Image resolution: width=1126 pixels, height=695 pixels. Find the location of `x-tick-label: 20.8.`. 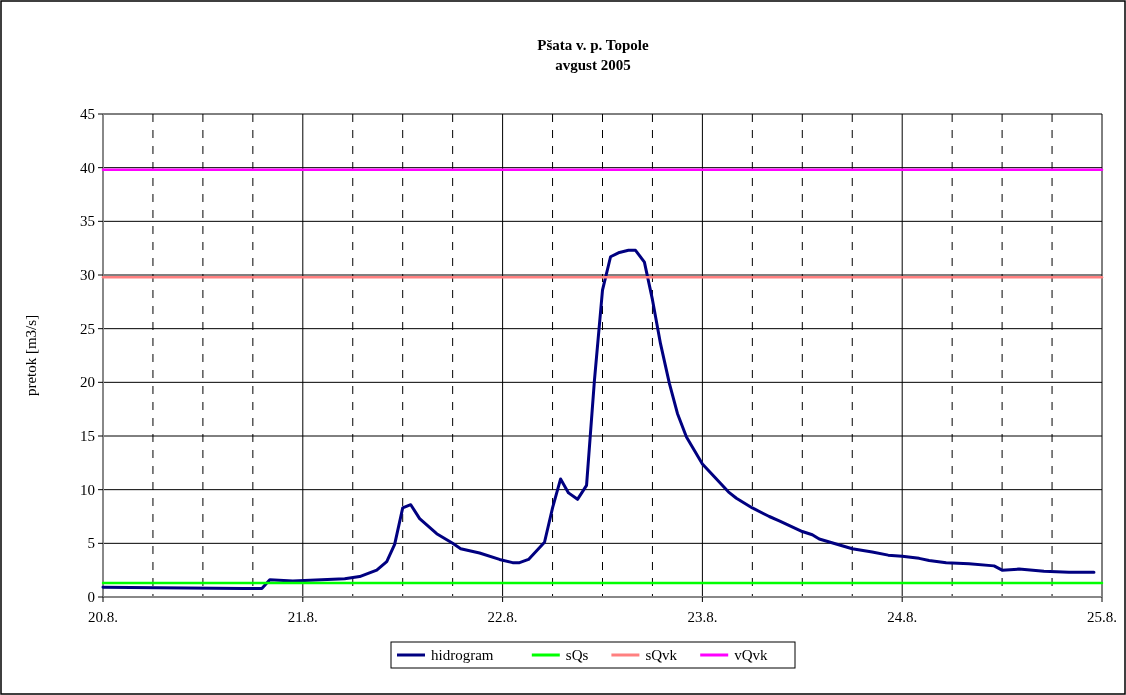

x-tick-label: 20.8. is located at coordinates (103, 617).